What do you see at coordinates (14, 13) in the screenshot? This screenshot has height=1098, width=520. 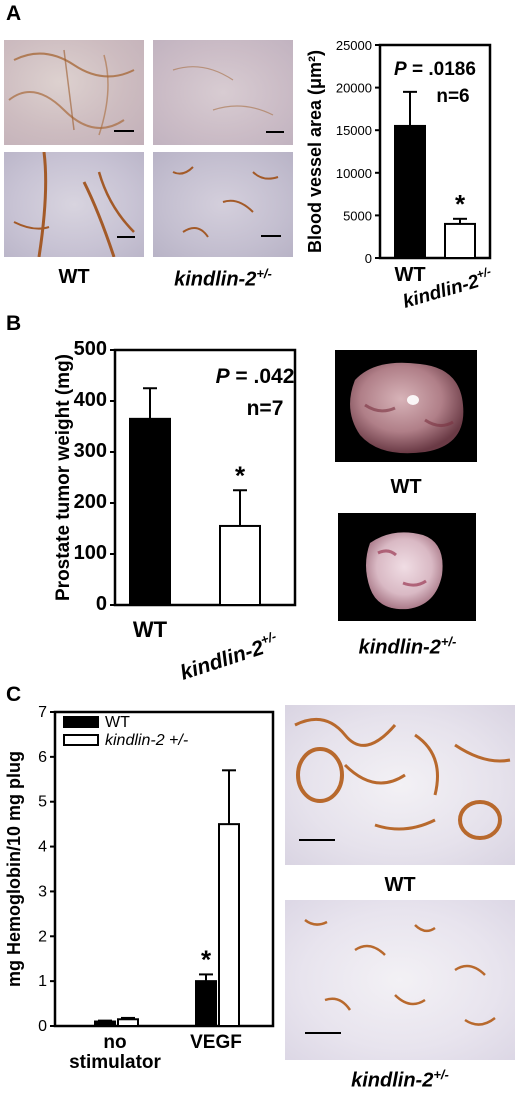 I see `panel-label-a: A` at bounding box center [14, 13].